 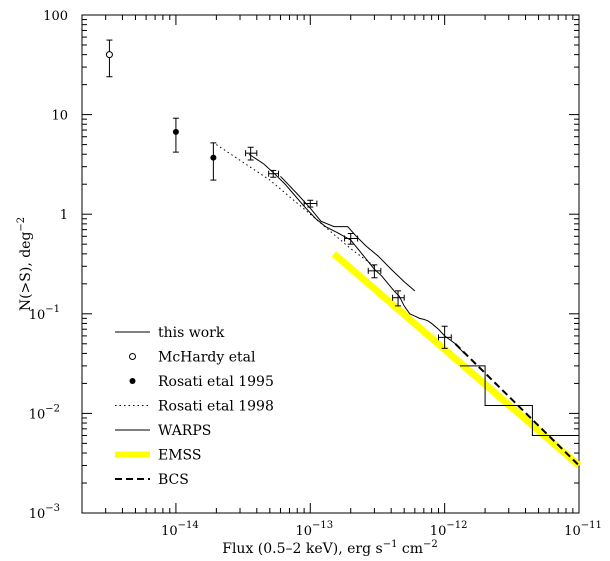 What do you see at coordinates (44, 313) in the screenshot?
I see `y-tick-label: 10⁻¹` at bounding box center [44, 313].